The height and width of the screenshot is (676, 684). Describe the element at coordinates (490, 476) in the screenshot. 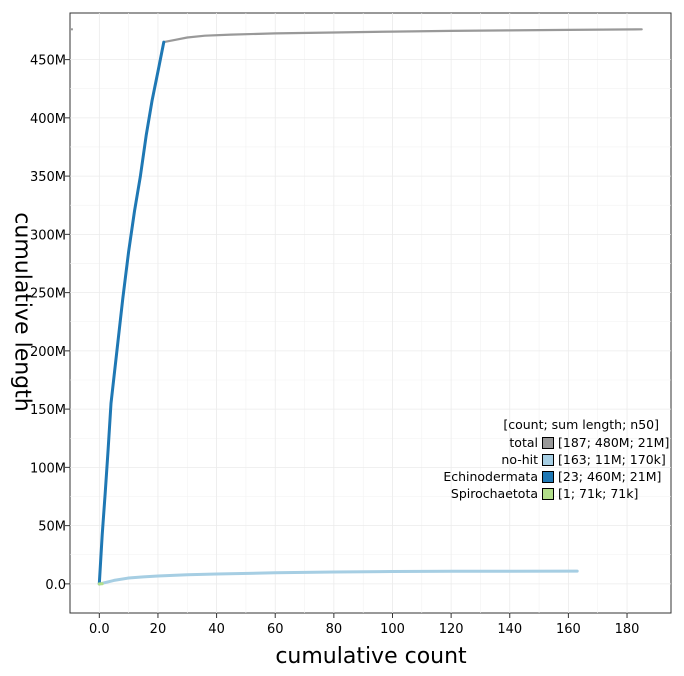

I see `legend-name: Echinodermata` at that location.